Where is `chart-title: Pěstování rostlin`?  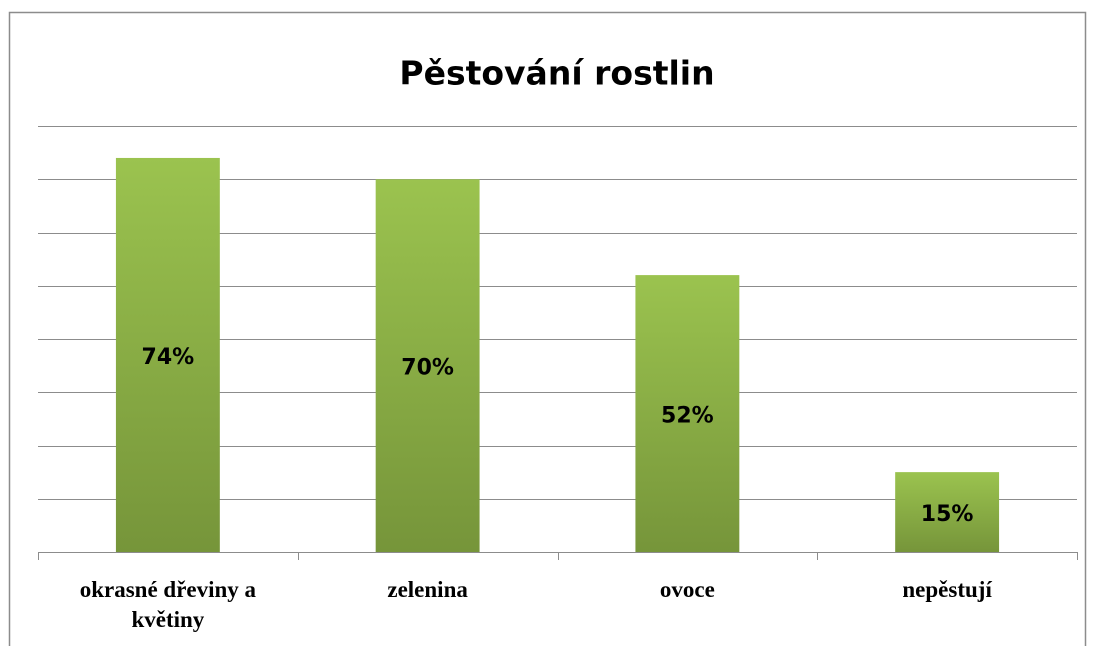 chart-title: Pěstování rostlin is located at coordinates (556, 73).